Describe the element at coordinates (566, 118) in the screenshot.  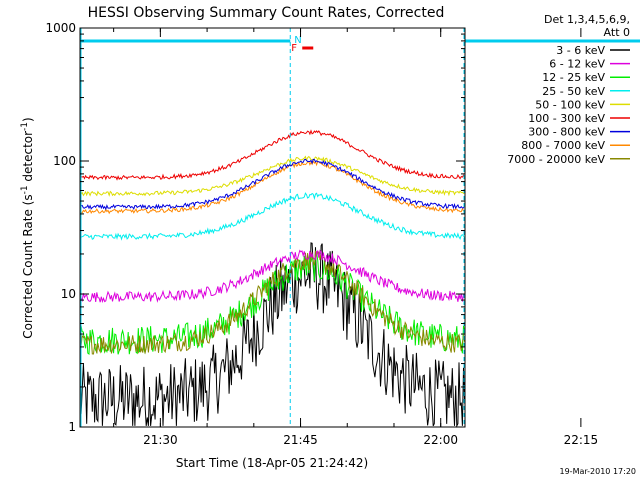
I see `legend-label: 100 - 300 keV` at that location.